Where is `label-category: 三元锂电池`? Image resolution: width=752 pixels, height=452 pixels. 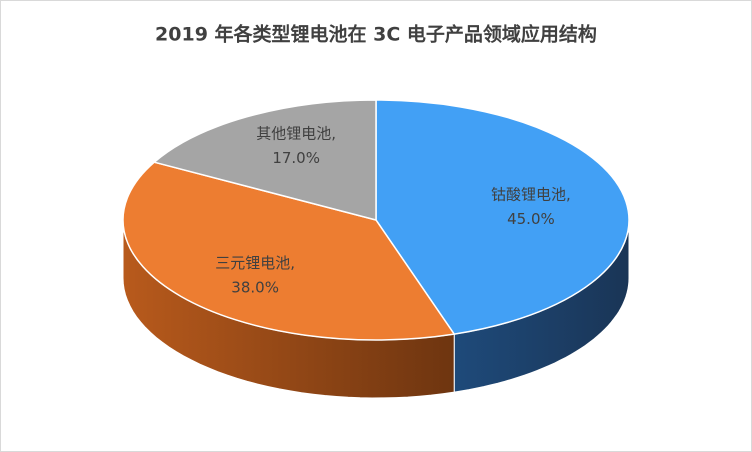
label-category: 三元锂电池 is located at coordinates (252, 263).